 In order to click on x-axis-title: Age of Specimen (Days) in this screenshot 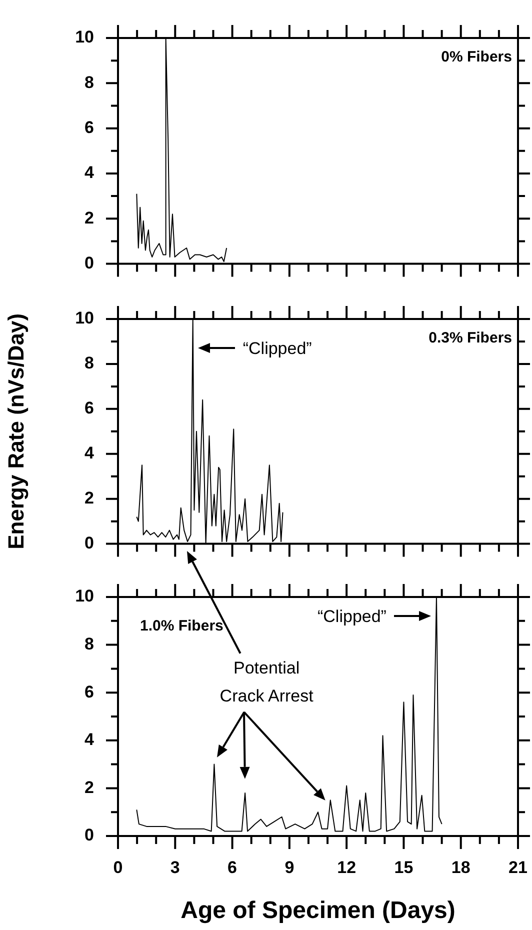, I will do `click(318, 910)`.